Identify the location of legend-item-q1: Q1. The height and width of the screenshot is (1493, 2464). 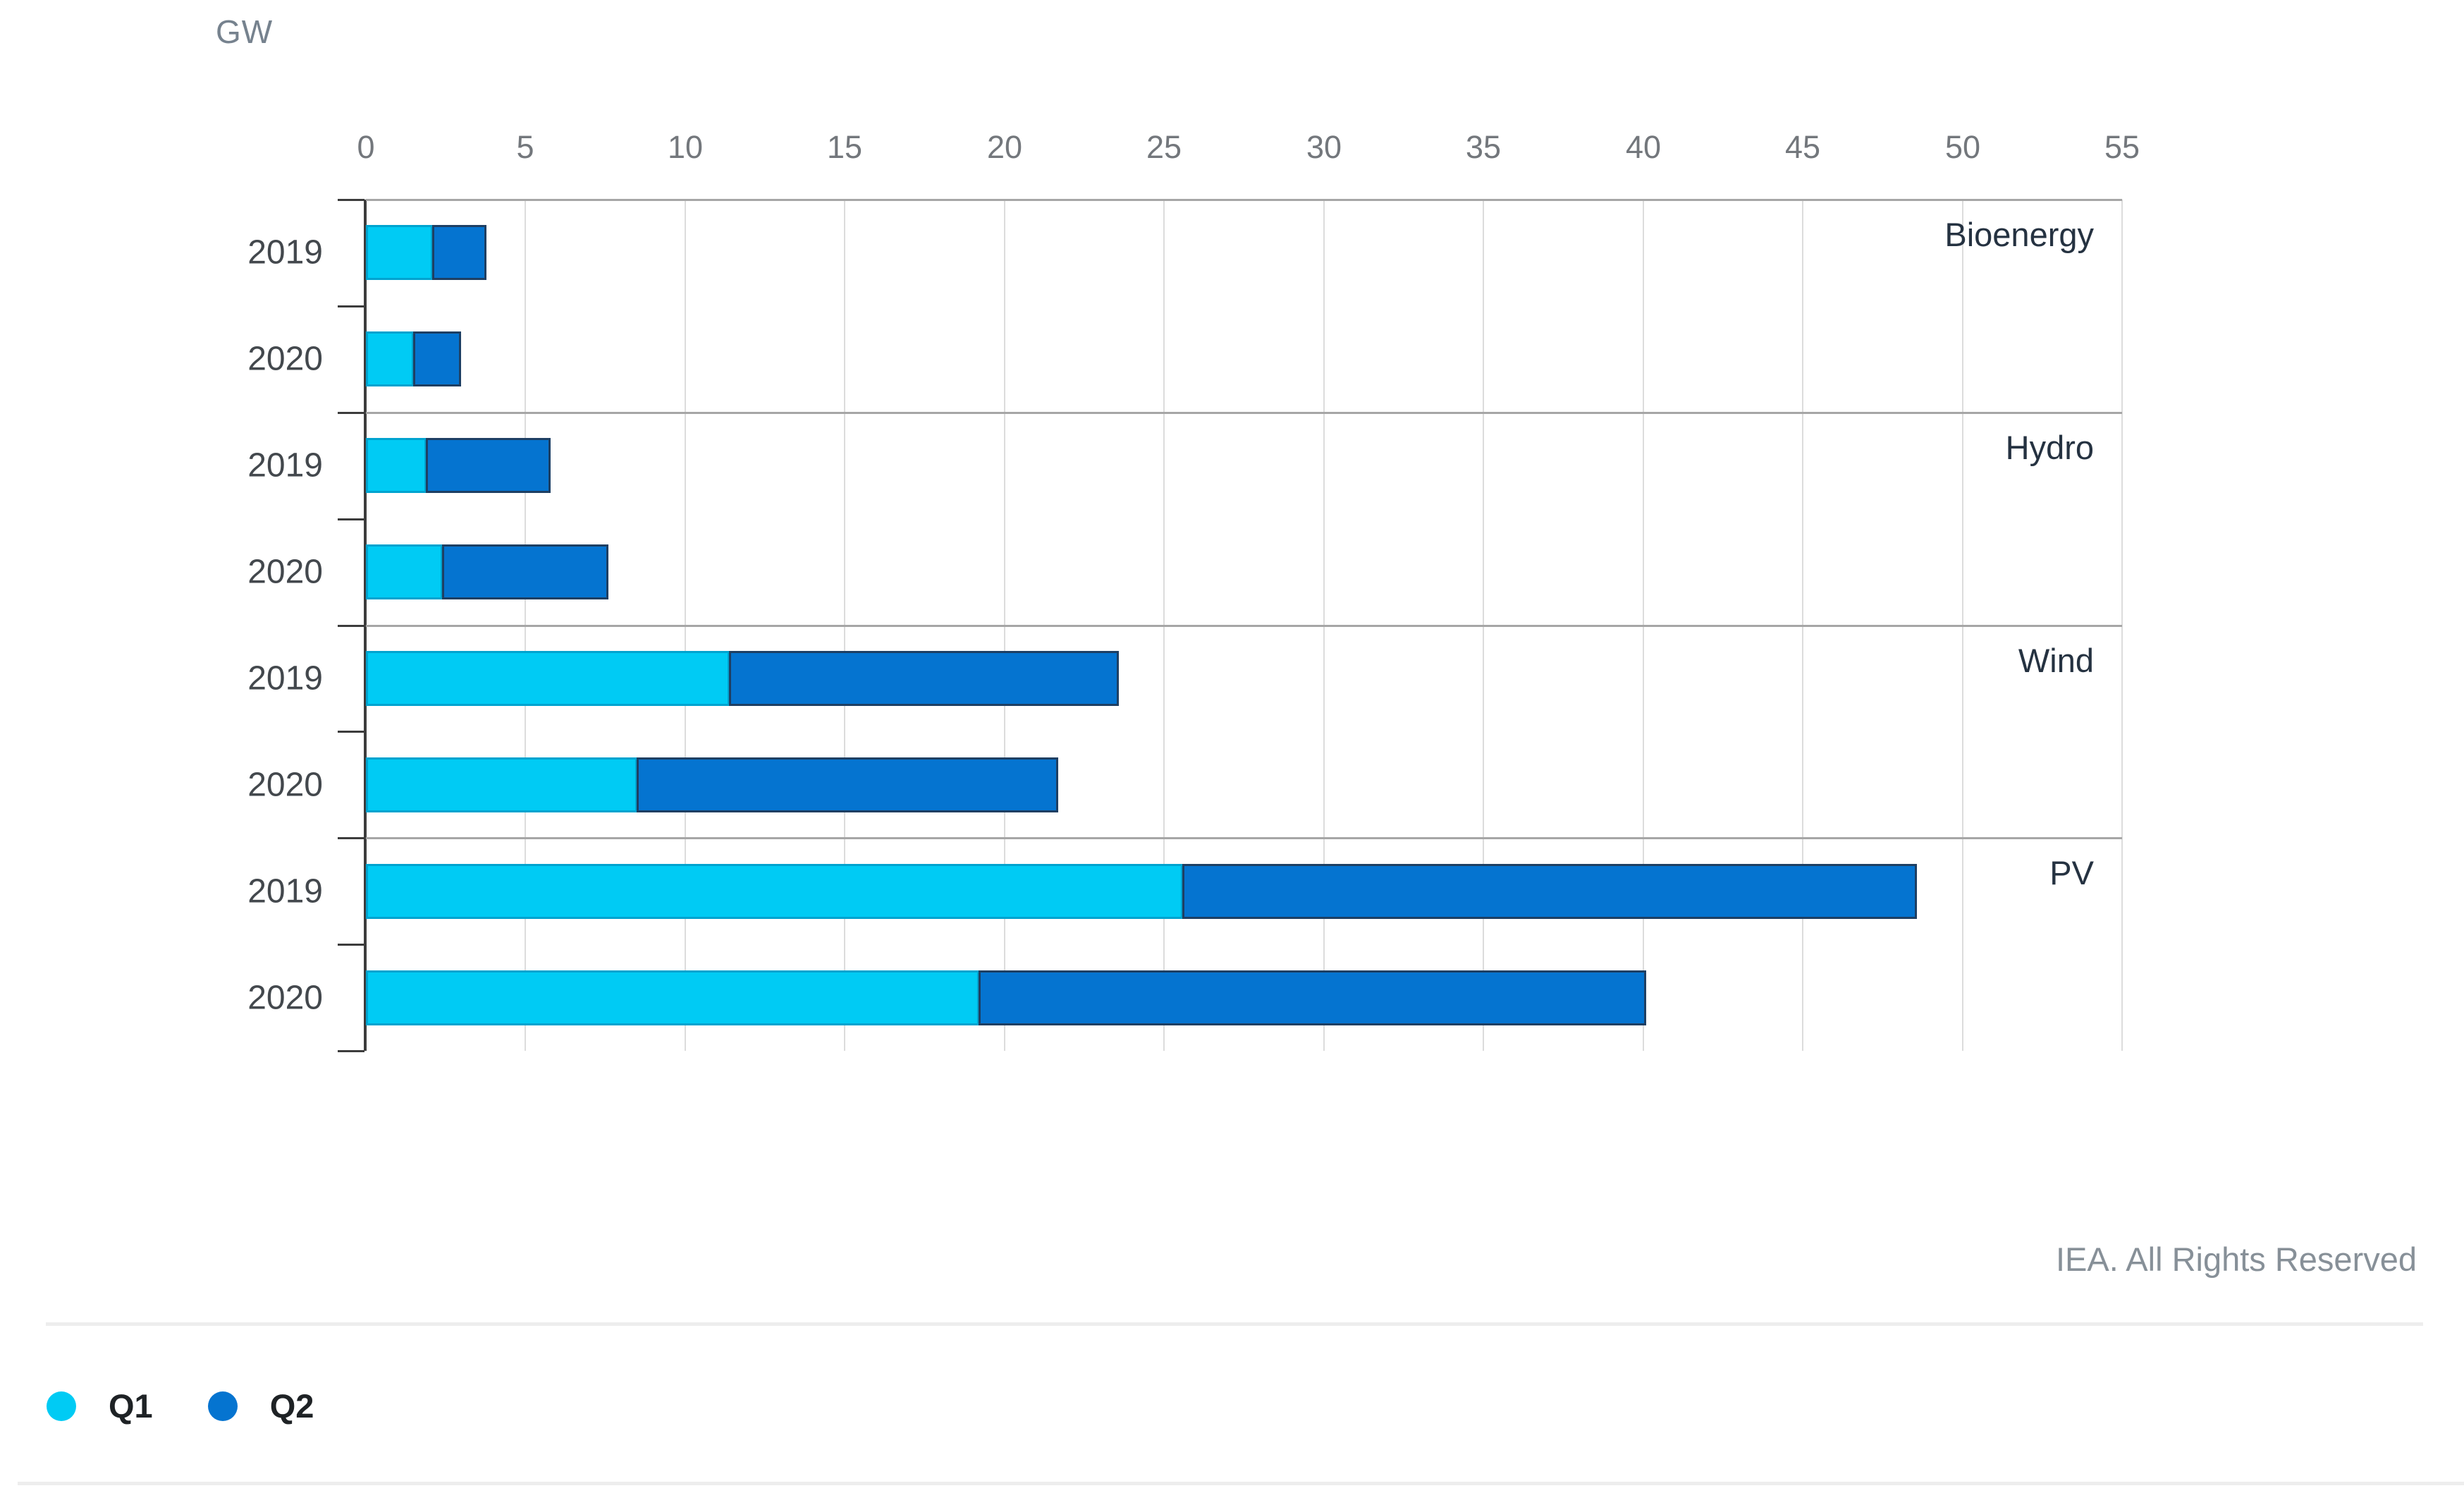
(100, 1406).